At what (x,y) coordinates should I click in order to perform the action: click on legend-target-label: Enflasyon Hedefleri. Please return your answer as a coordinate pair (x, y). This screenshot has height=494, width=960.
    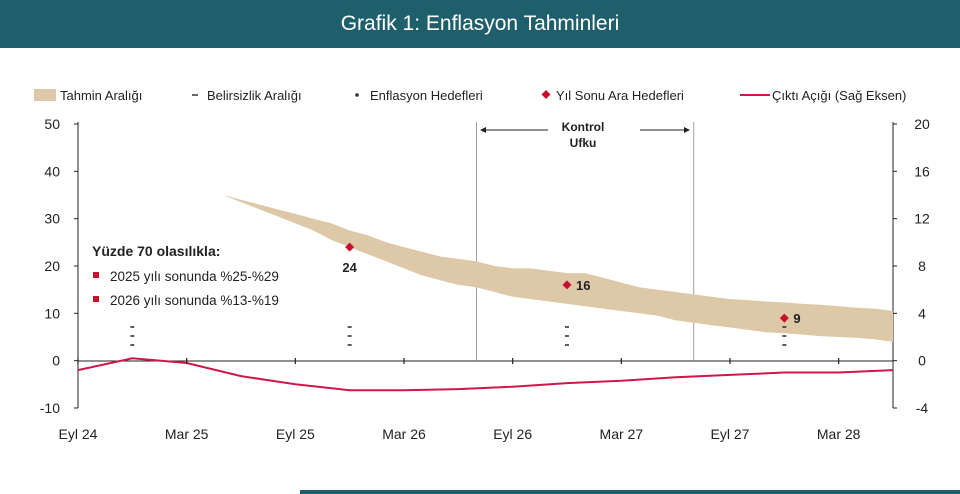
    Looking at the image, I should click on (426, 95).